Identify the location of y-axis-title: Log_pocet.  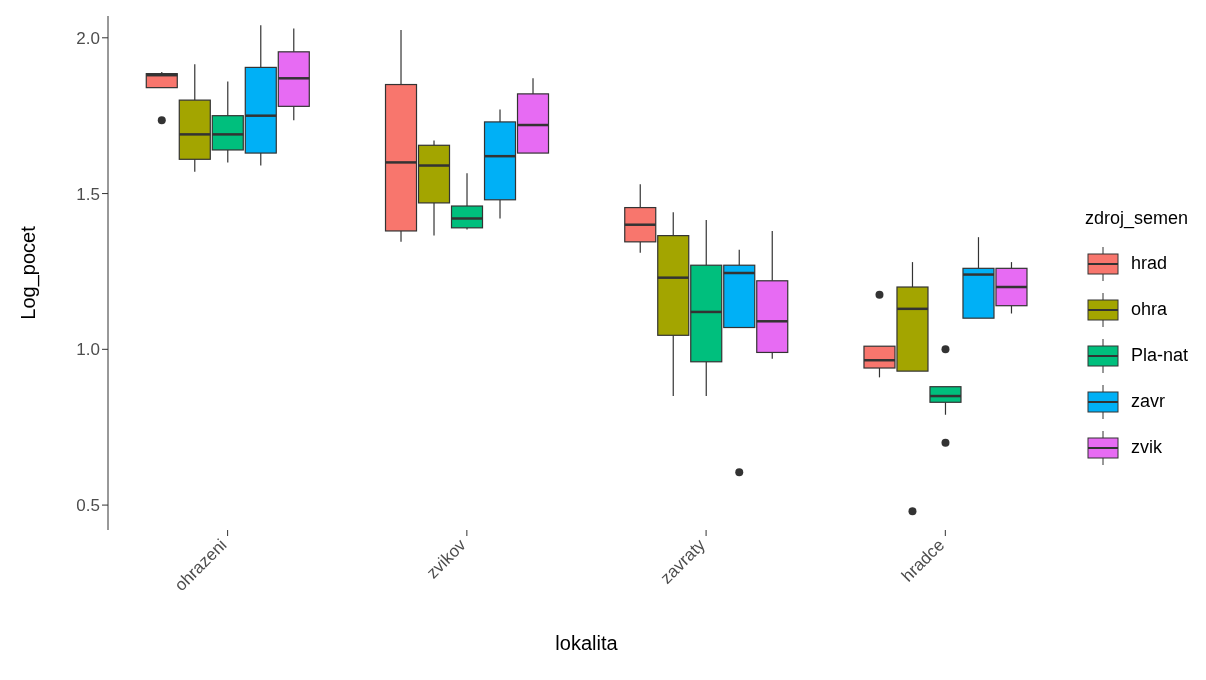
(29, 272).